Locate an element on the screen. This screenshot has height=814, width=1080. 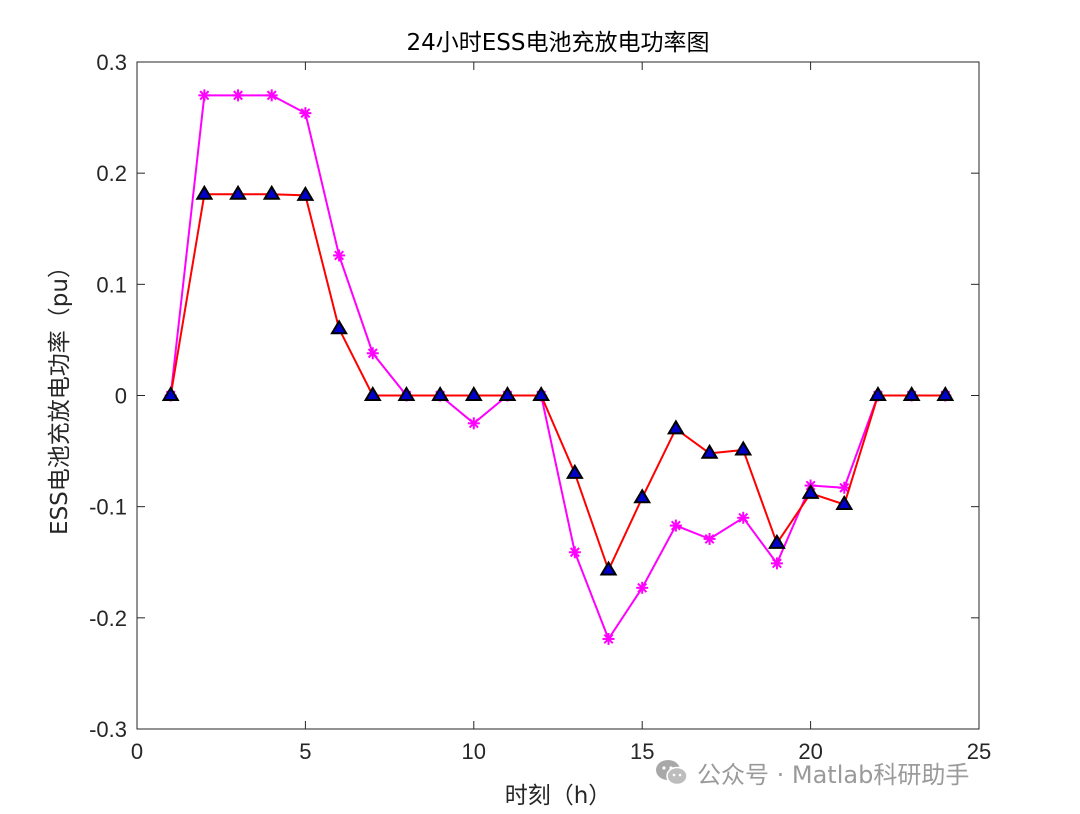
y-axis-label: ESS电池充放电功率（pu） is located at coordinates (60, 395).